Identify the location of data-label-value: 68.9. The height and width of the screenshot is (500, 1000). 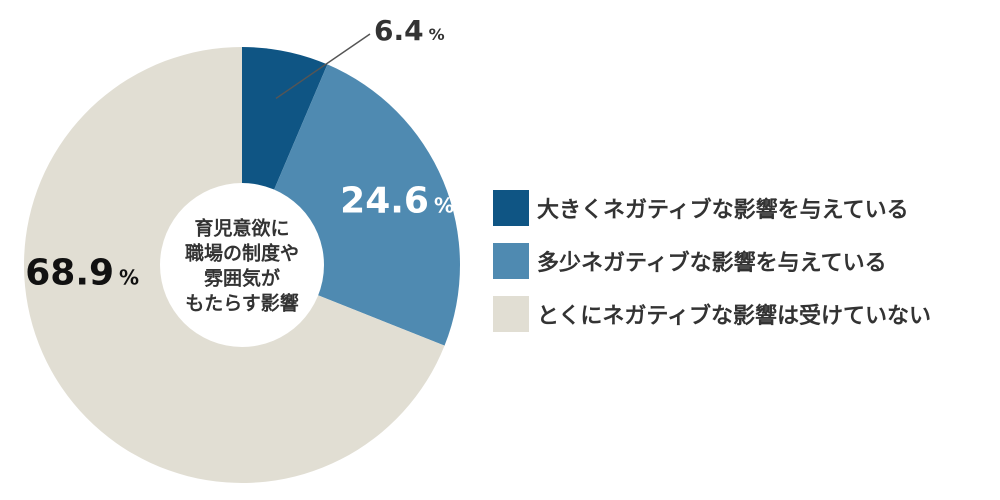
(69, 272).